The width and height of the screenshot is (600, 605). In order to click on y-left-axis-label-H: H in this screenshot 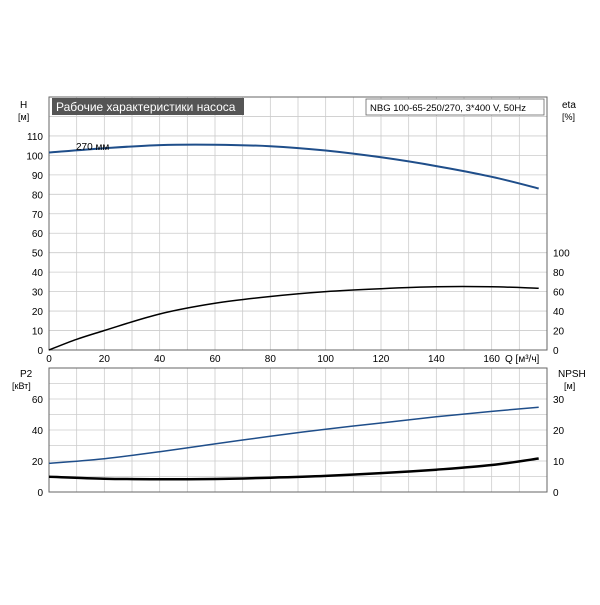, I will do `click(23, 105)`.